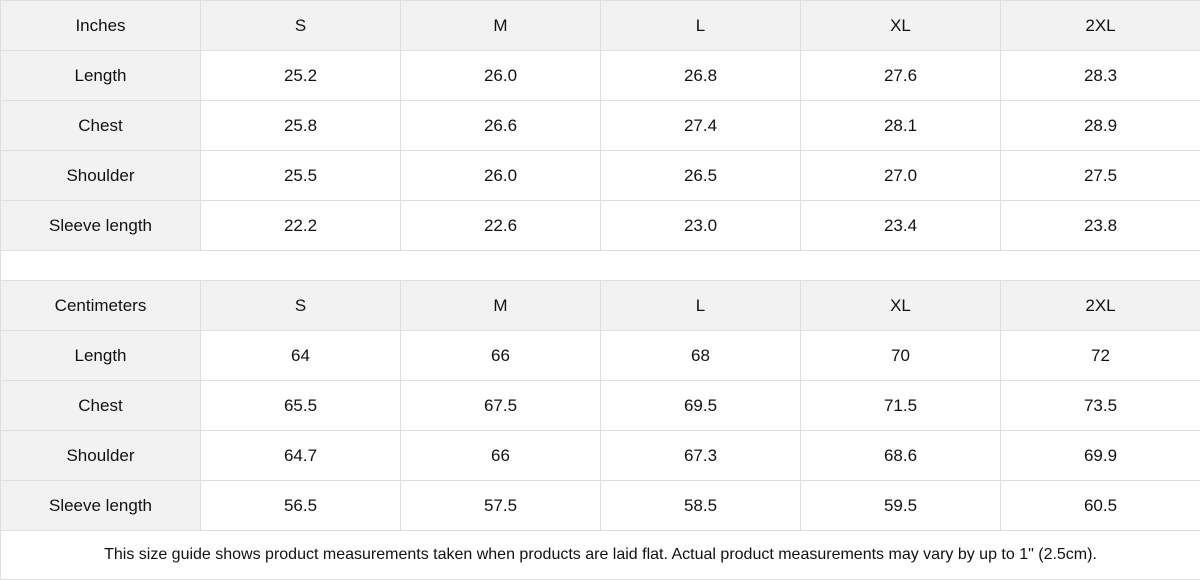  I want to click on header-row: Inches S M L XL 2XL, so click(600, 25).